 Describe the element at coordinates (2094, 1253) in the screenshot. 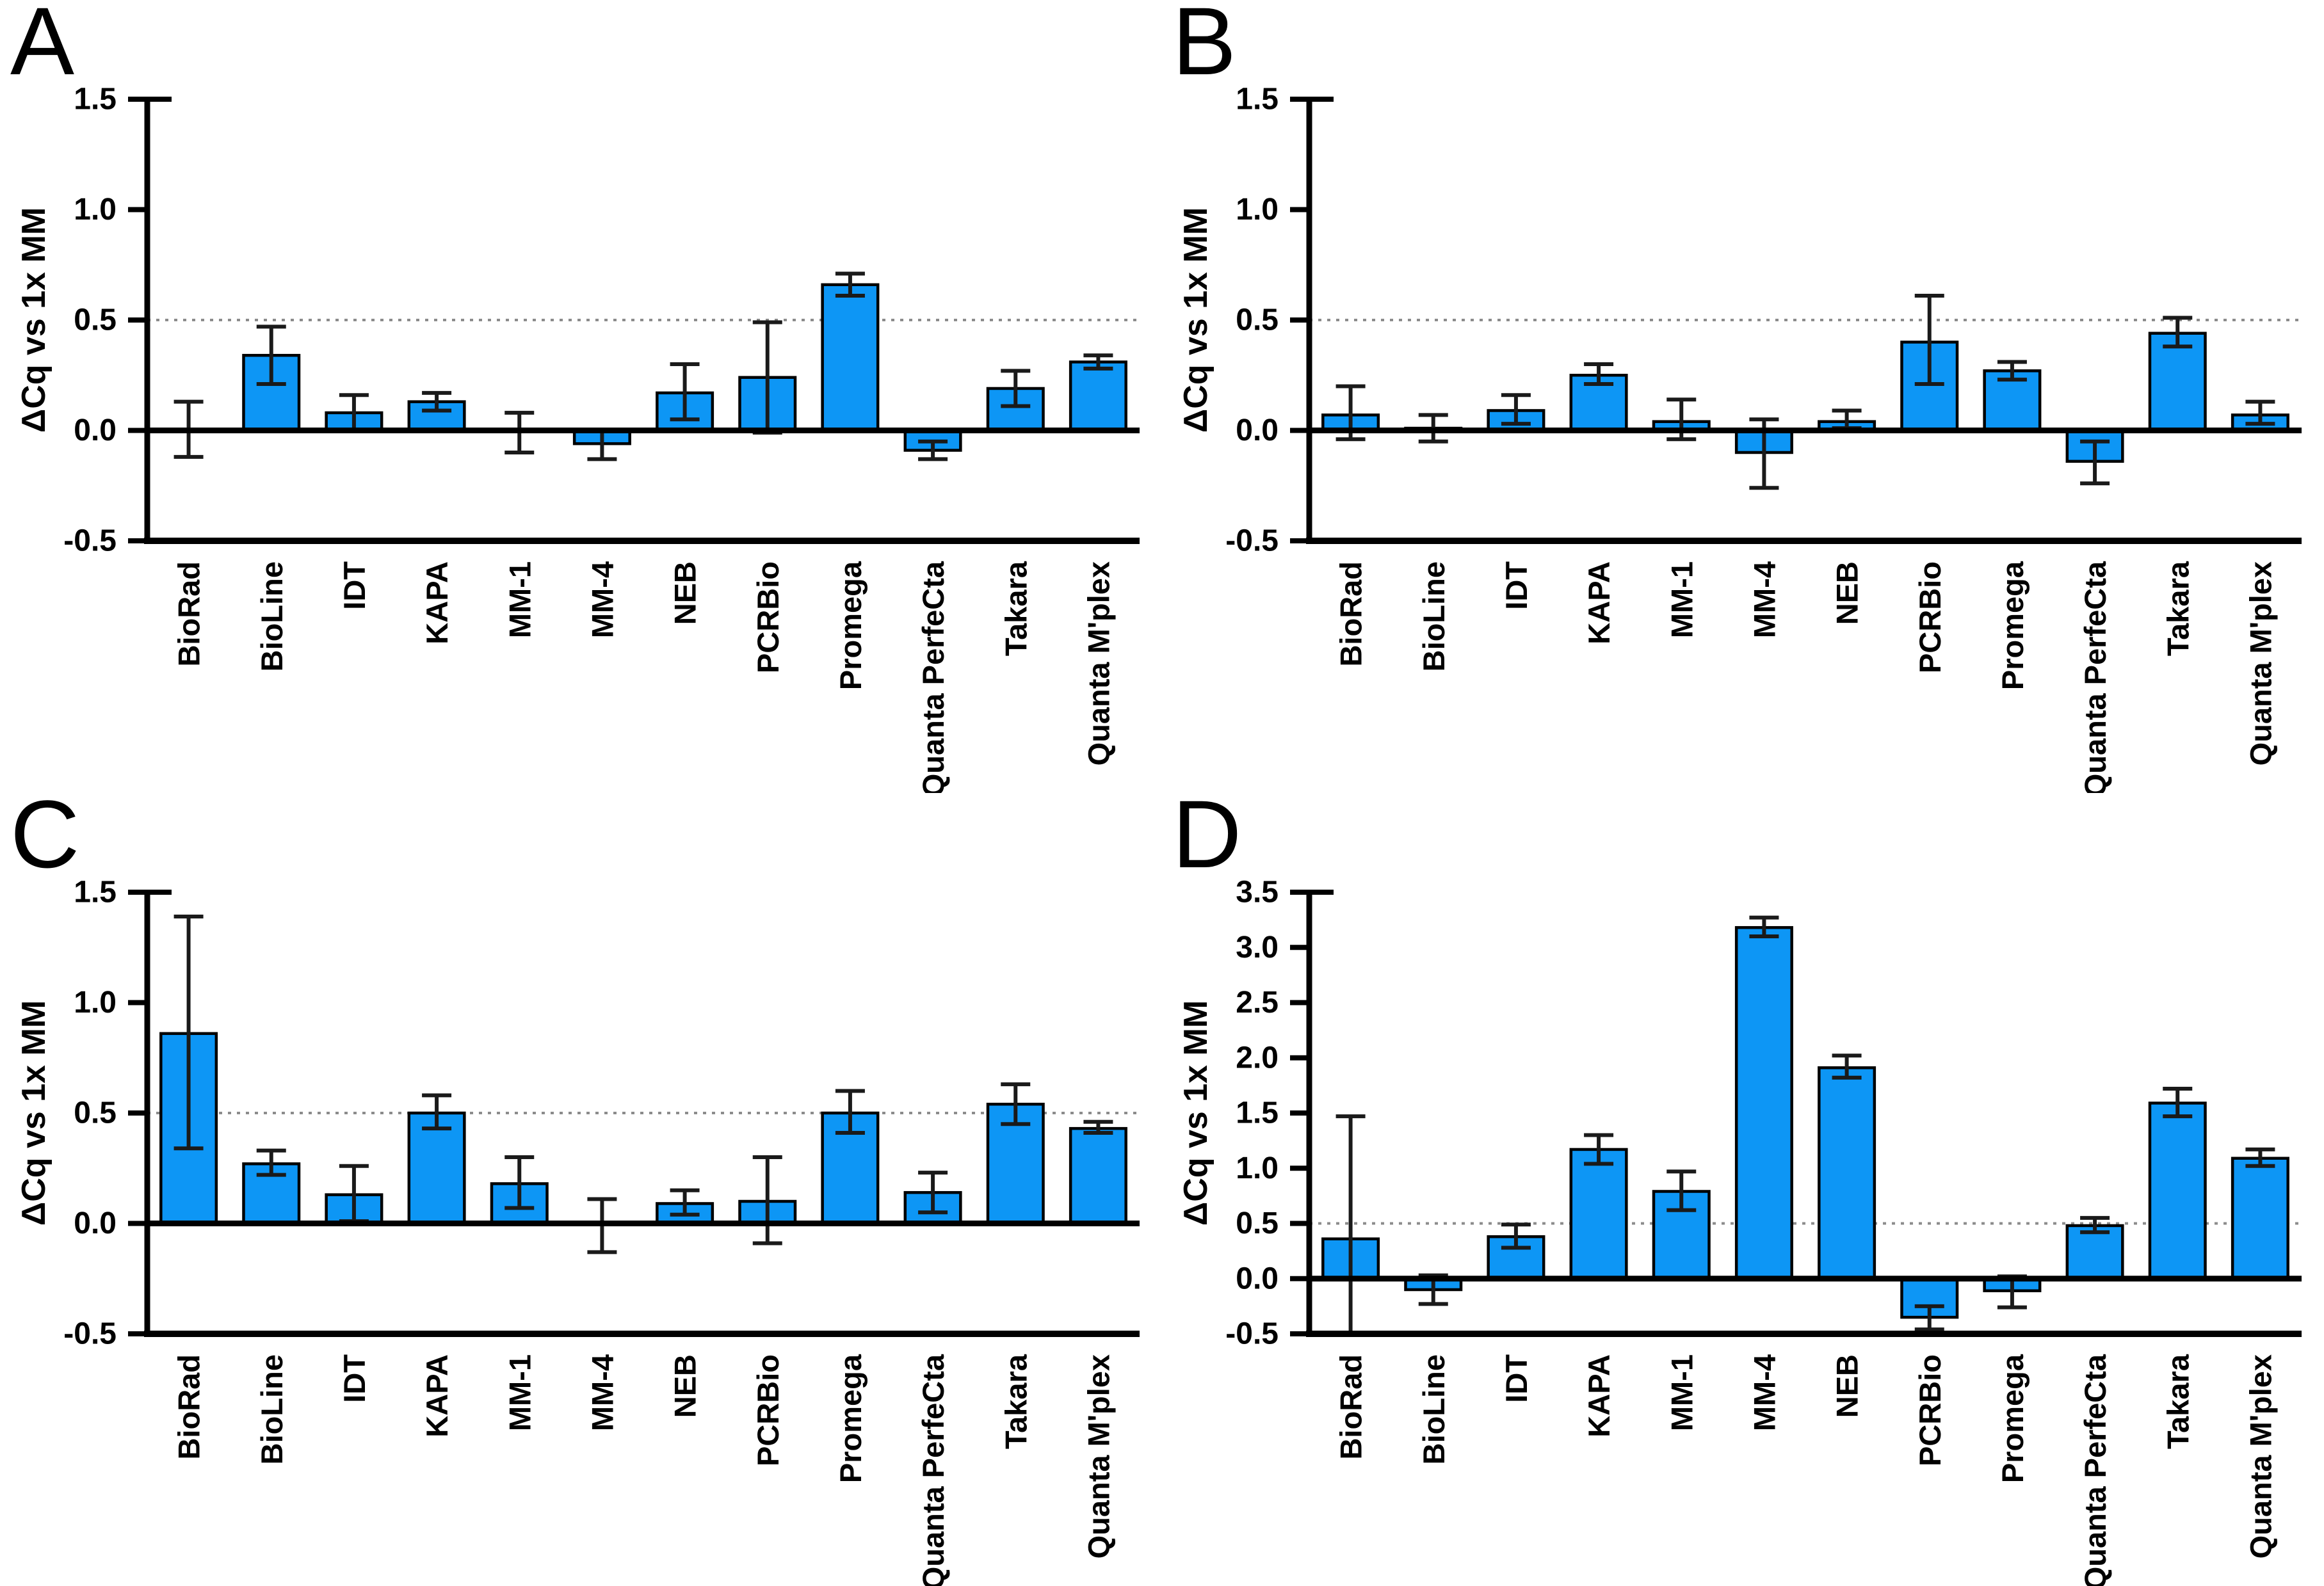

I see `bar-Quanta PerfeCta` at that location.